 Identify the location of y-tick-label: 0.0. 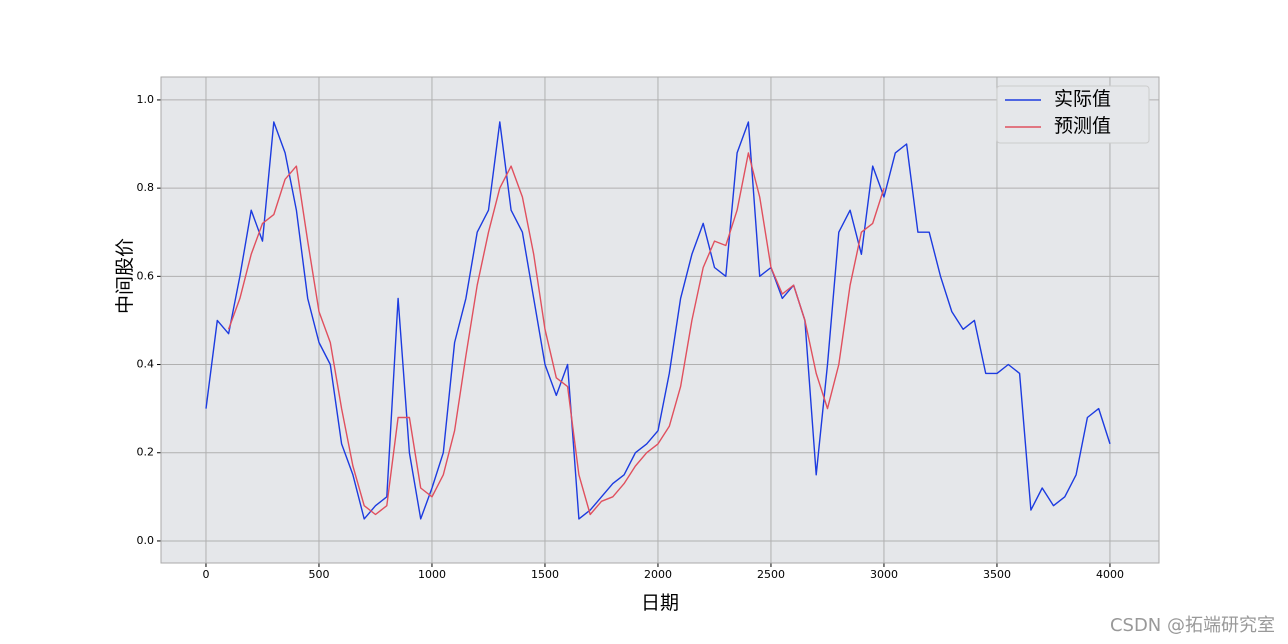
(146, 540).